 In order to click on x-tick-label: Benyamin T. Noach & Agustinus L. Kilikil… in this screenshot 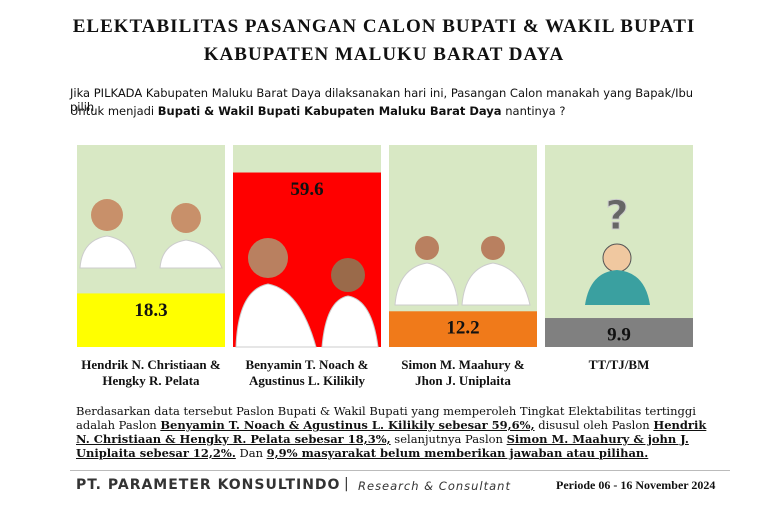, I will do `click(307, 372)`.